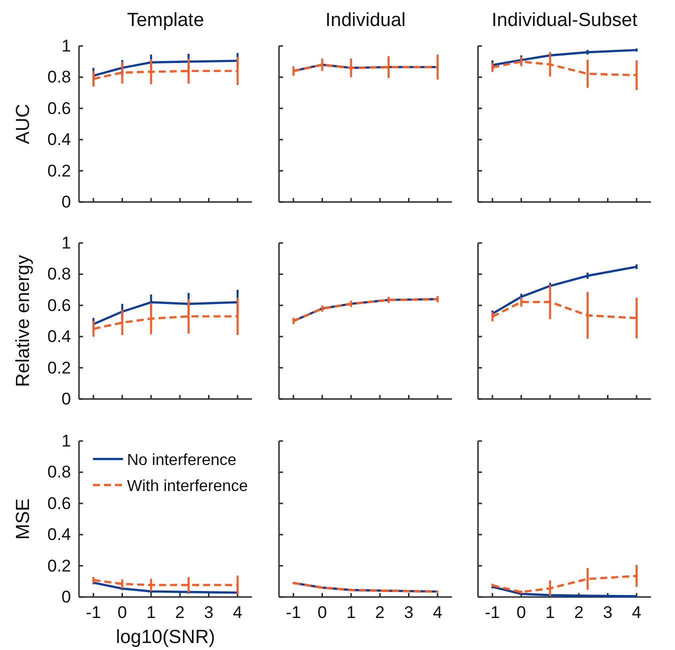 Image resolution: width=675 pixels, height=650 pixels. What do you see at coordinates (23, 124) in the screenshot?
I see `y-axis-title: AUC` at bounding box center [23, 124].